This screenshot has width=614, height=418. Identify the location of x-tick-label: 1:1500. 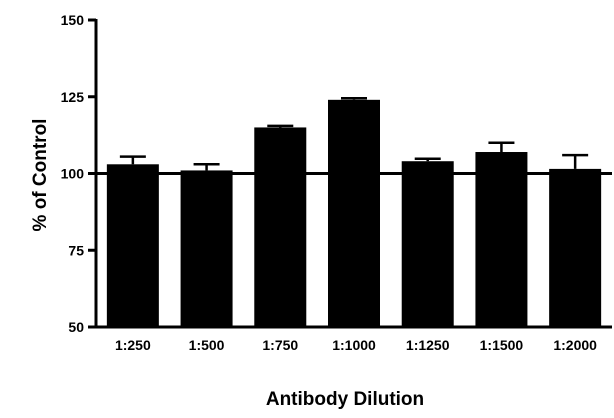
(502, 345).